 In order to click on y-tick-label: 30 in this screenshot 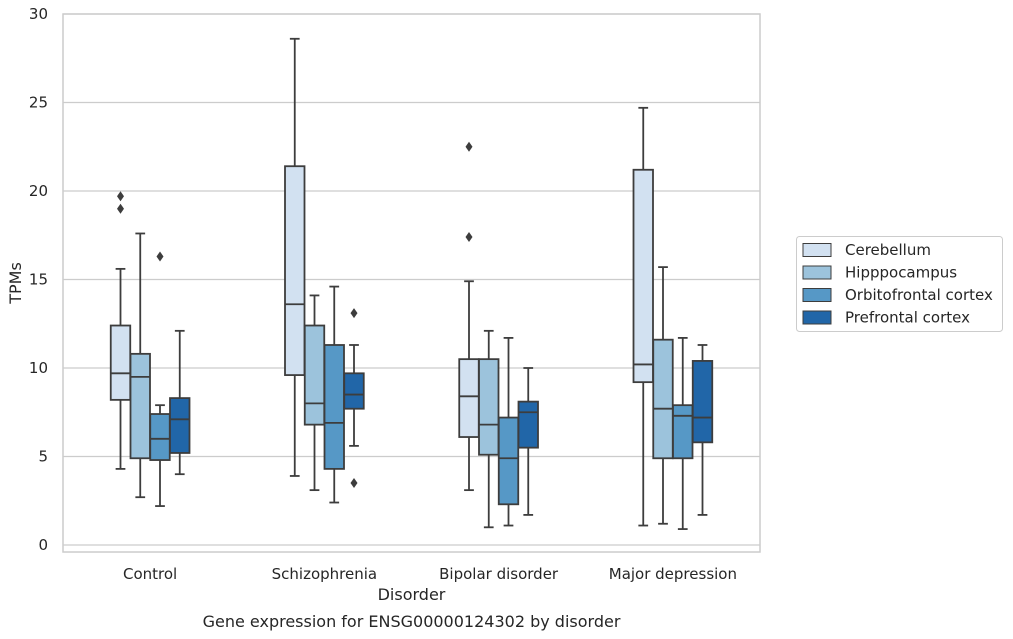, I will do `click(38, 14)`.